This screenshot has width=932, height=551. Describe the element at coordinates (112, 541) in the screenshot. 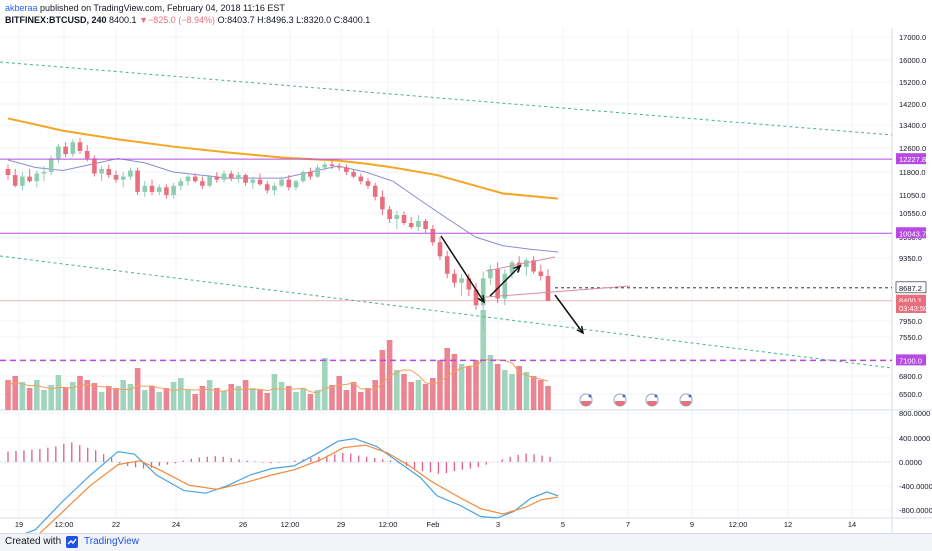

I see `tradingview-brand-link: TradingView` at that location.